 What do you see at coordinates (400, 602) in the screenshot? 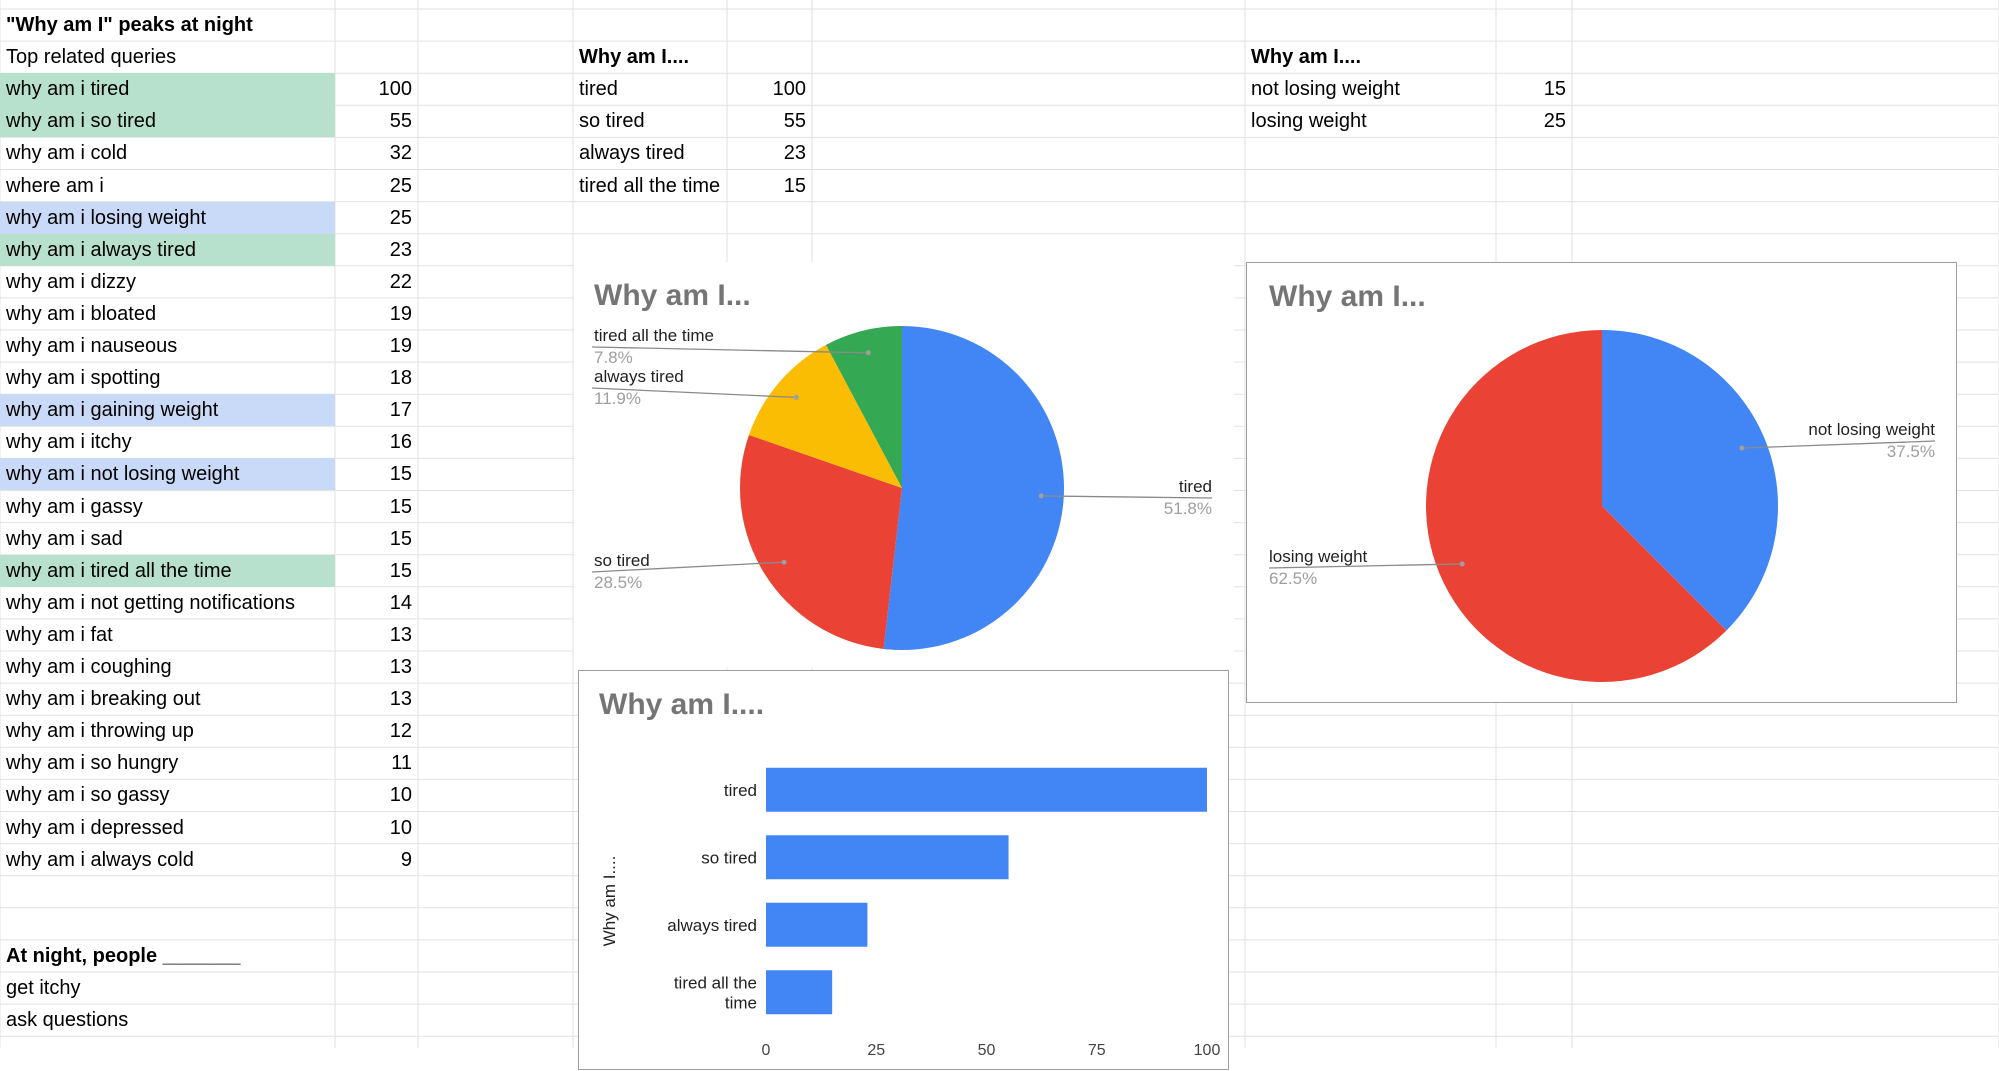
I see `query-value-cell: 14` at bounding box center [400, 602].